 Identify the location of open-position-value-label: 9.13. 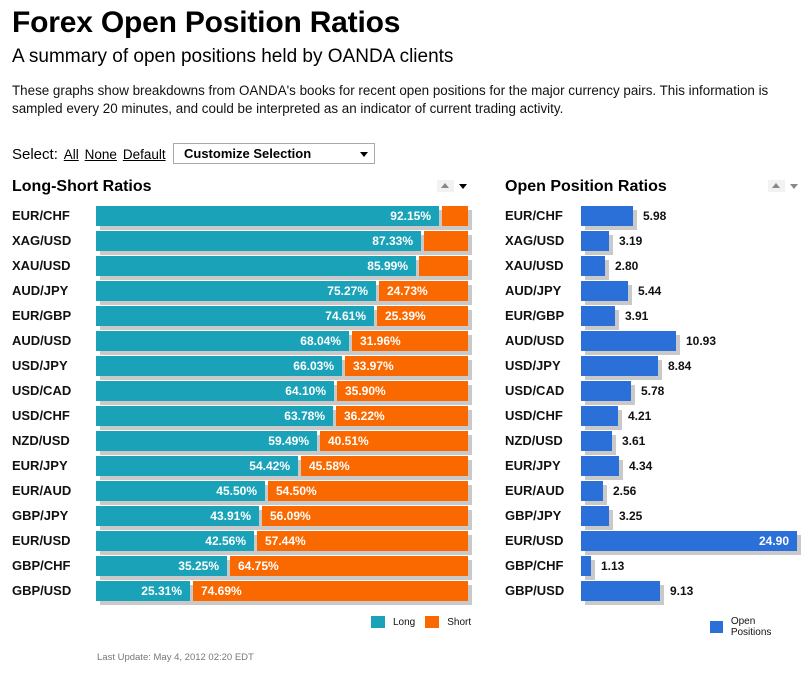
(682, 591).